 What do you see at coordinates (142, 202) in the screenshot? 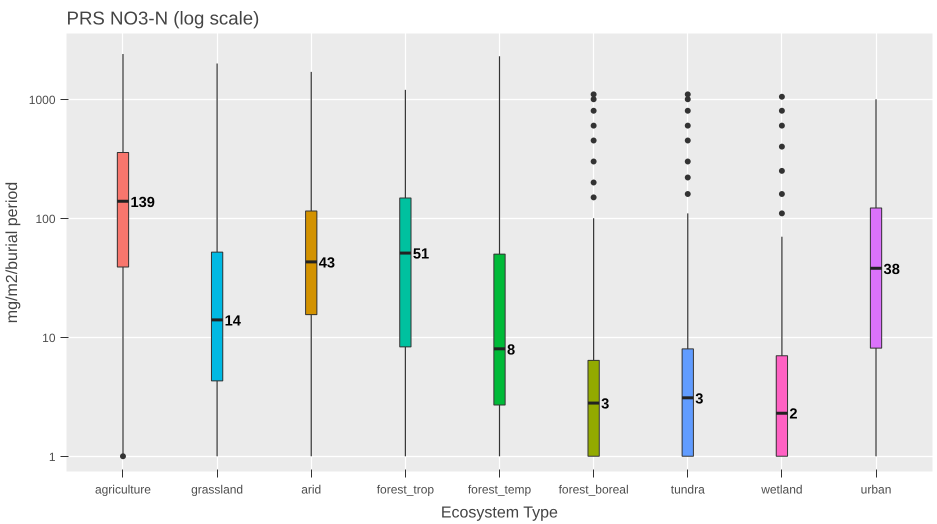
I see `annotation: 139` at bounding box center [142, 202].